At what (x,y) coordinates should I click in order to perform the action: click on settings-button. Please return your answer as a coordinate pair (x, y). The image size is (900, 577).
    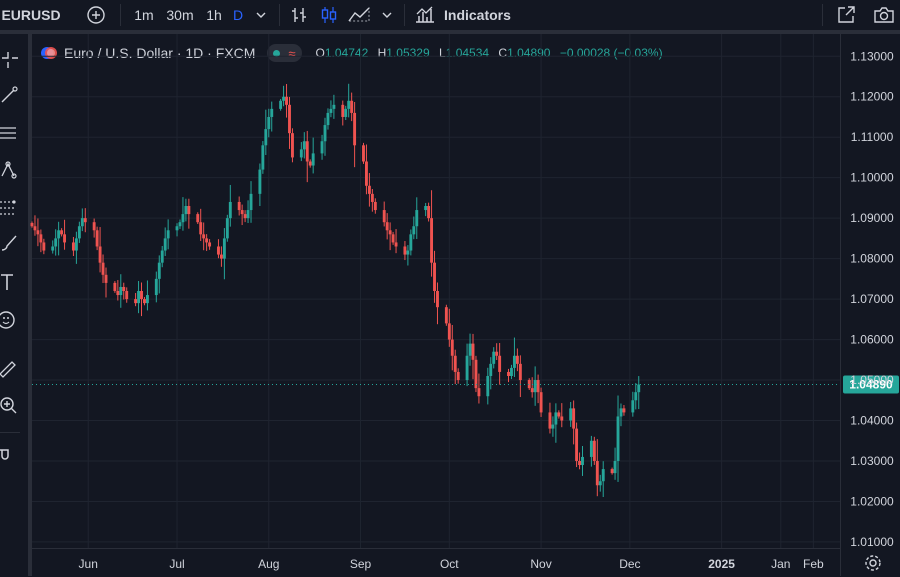
    Looking at the image, I should click on (874, 564).